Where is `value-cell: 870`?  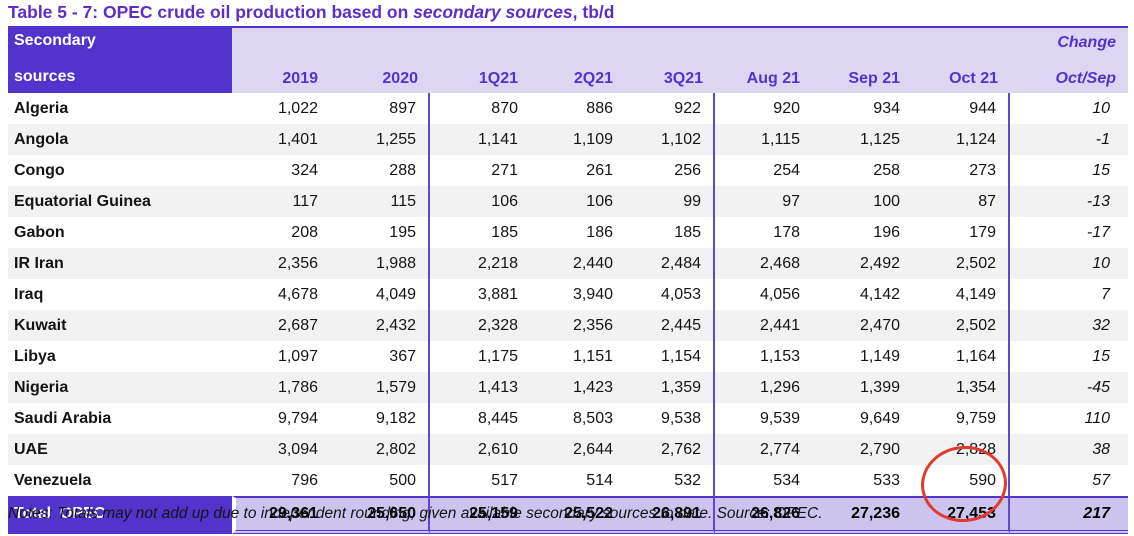 value-cell: 870 is located at coordinates (504, 108).